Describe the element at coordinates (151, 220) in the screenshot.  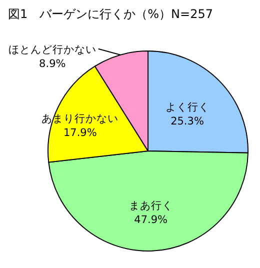
I see `data-label: 47.9%` at that location.